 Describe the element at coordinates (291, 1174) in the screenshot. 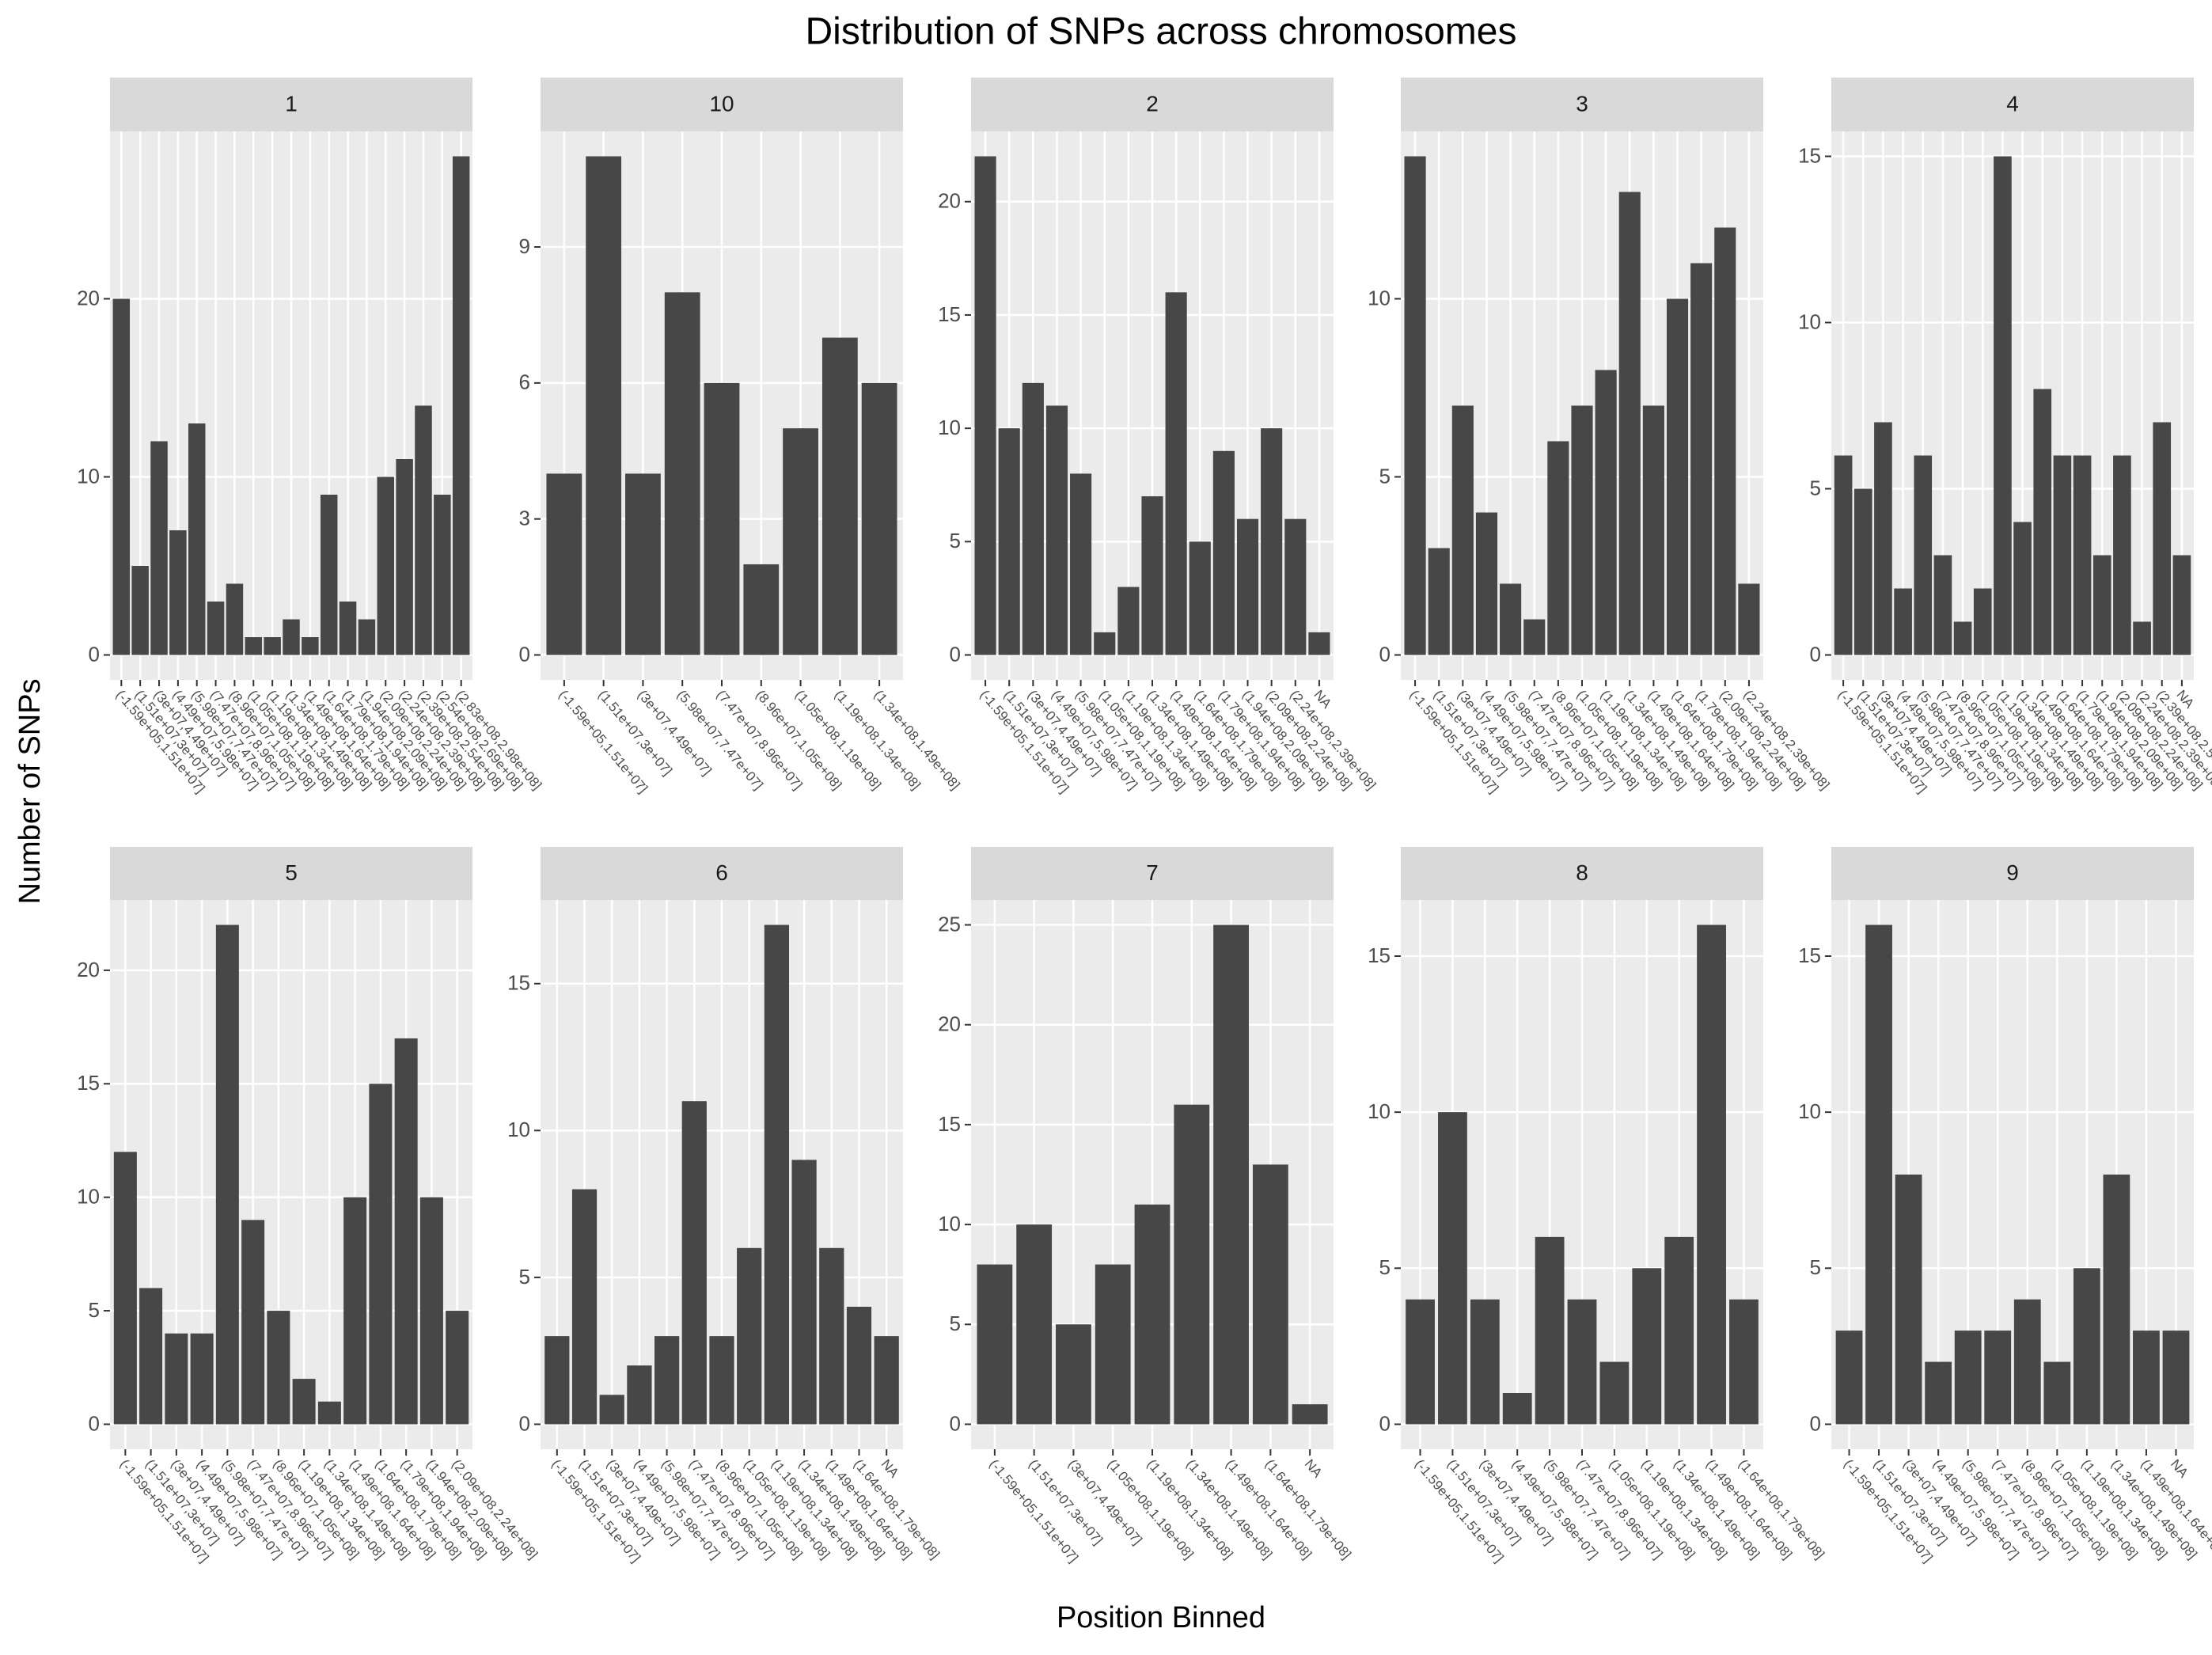

I see `panel` at that location.